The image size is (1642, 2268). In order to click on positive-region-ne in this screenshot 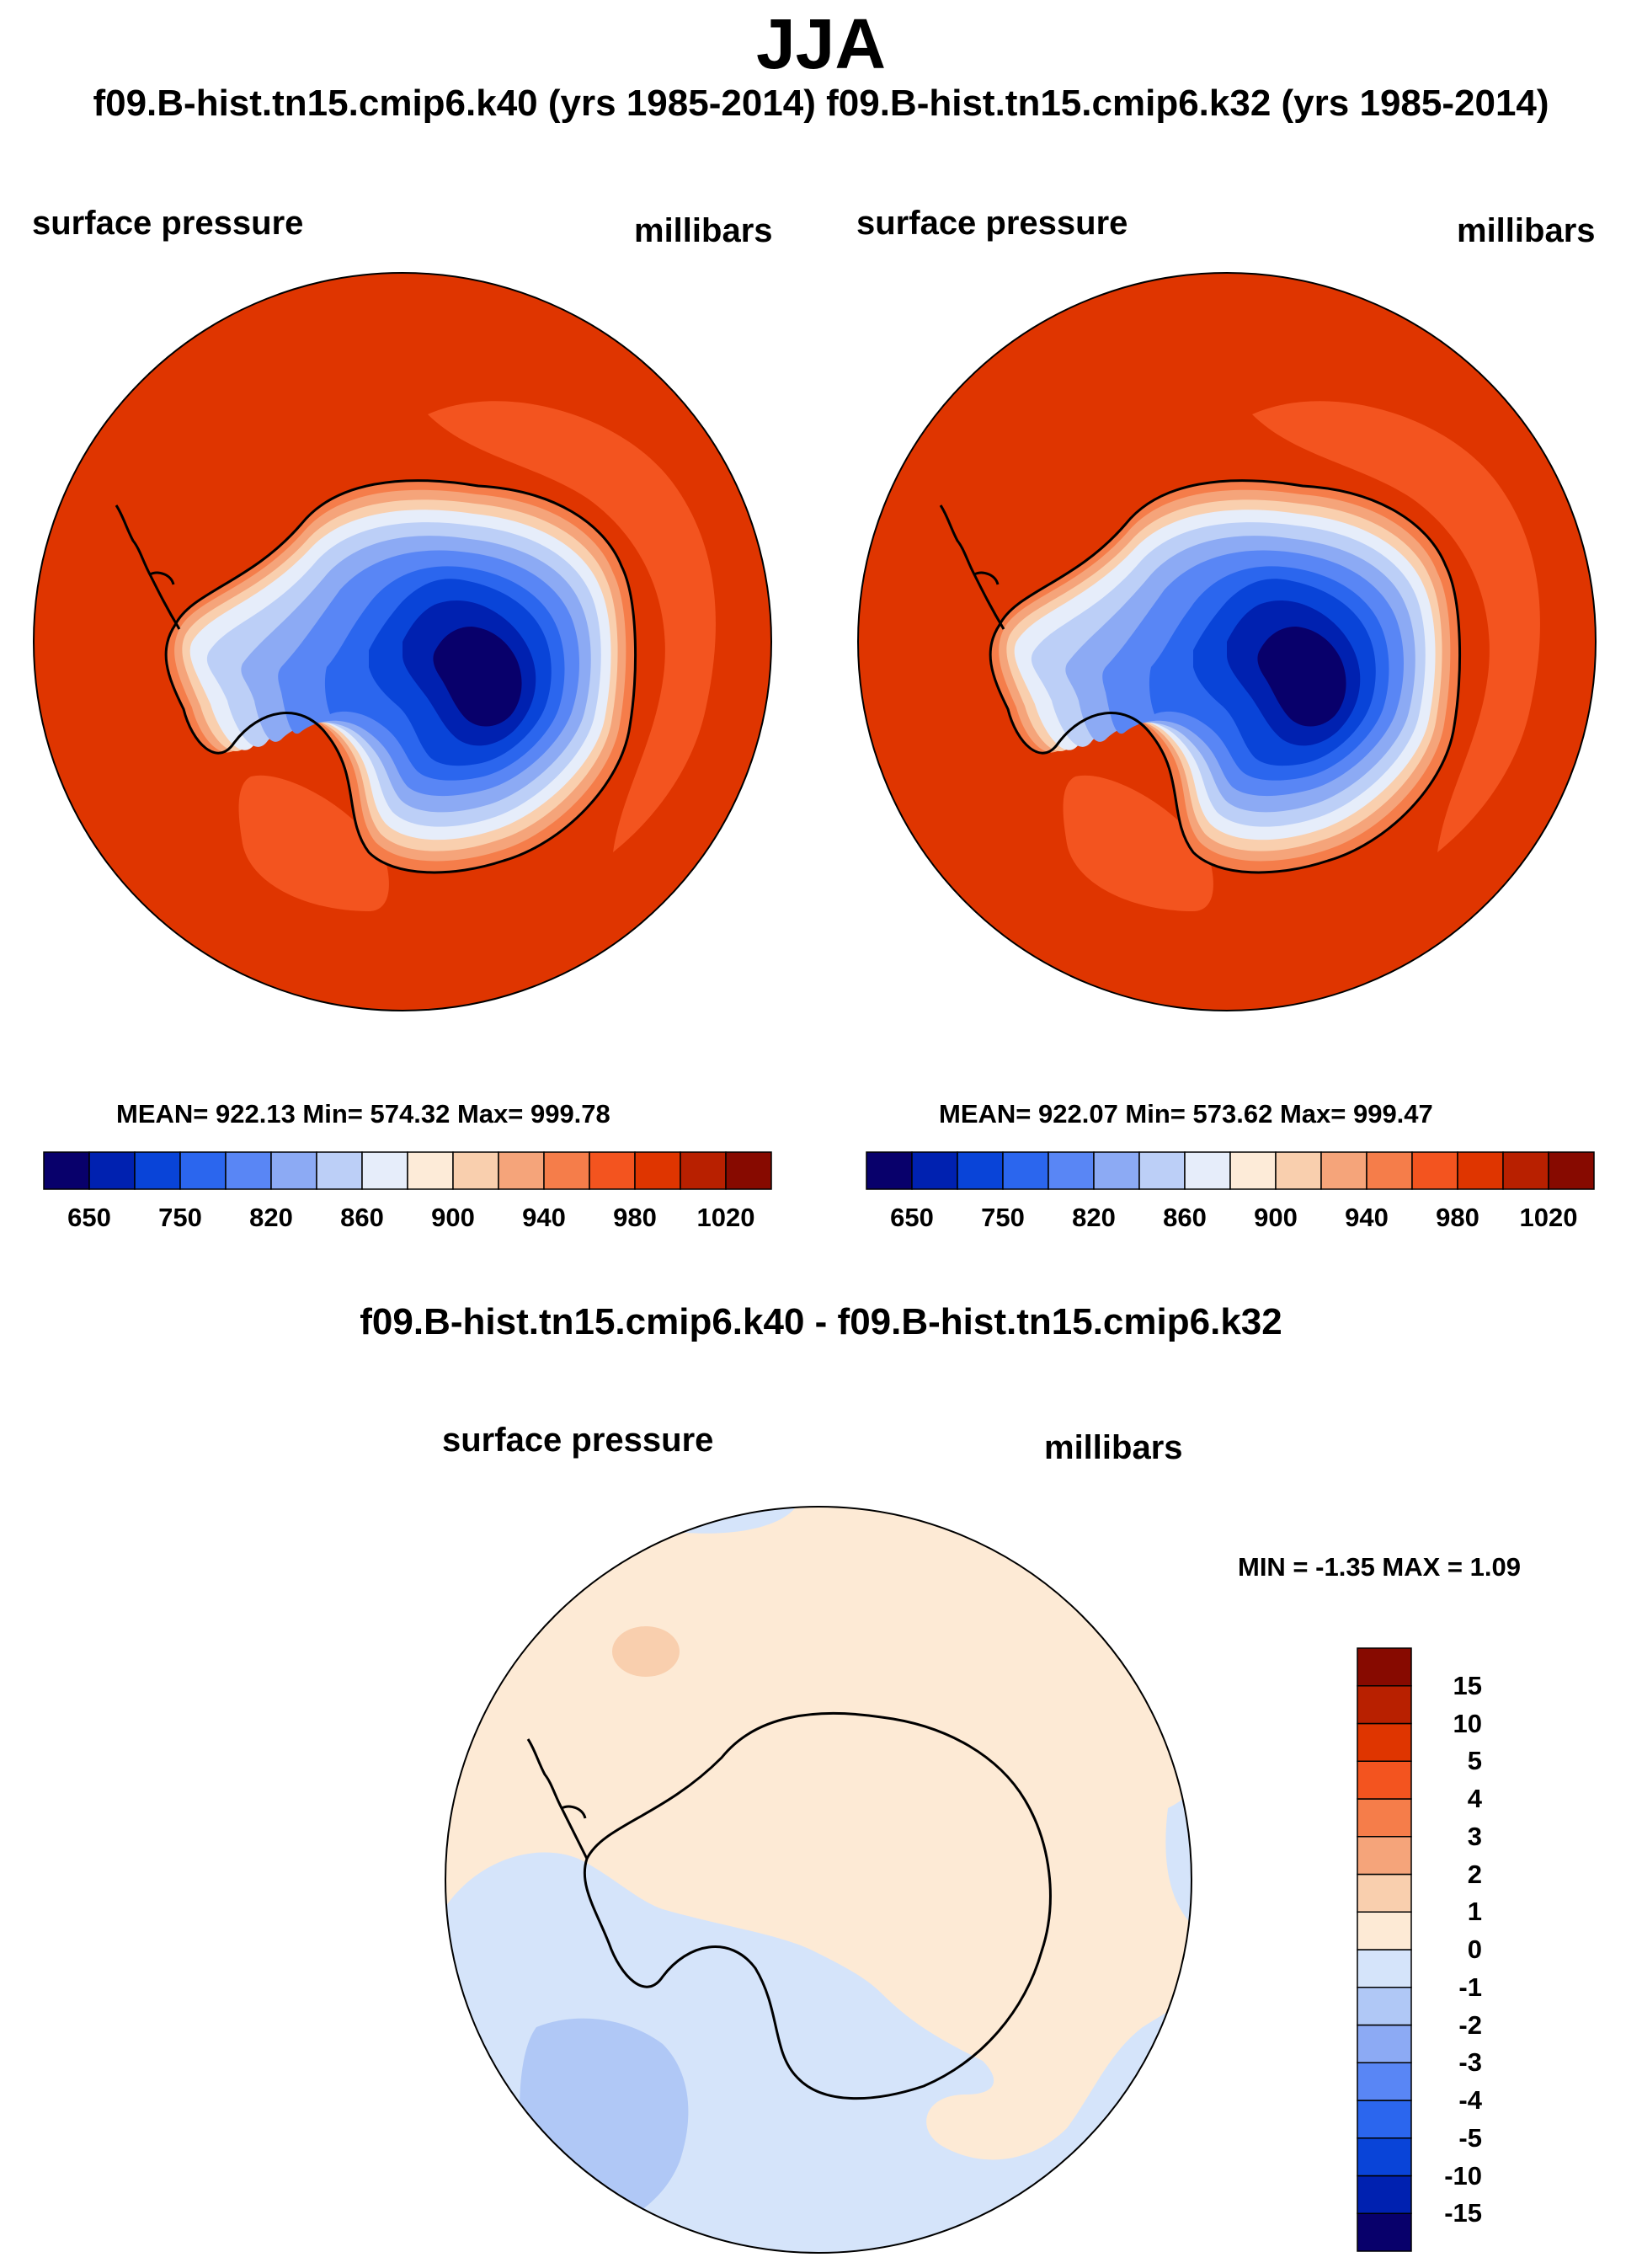, I will do `click(1154, 2214)`.